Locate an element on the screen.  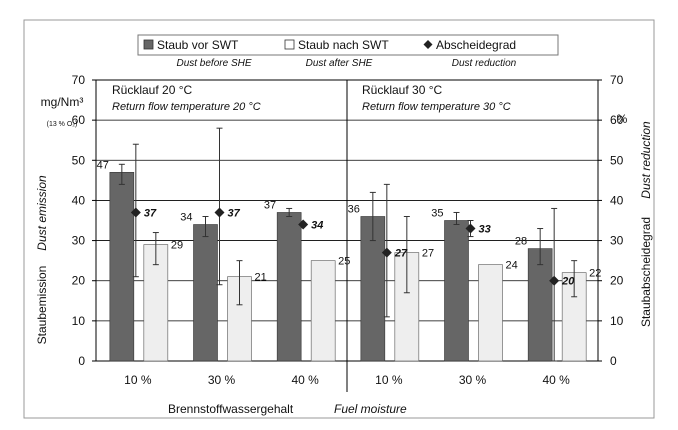
right-tick-label: 70 is located at coordinates (617, 80).